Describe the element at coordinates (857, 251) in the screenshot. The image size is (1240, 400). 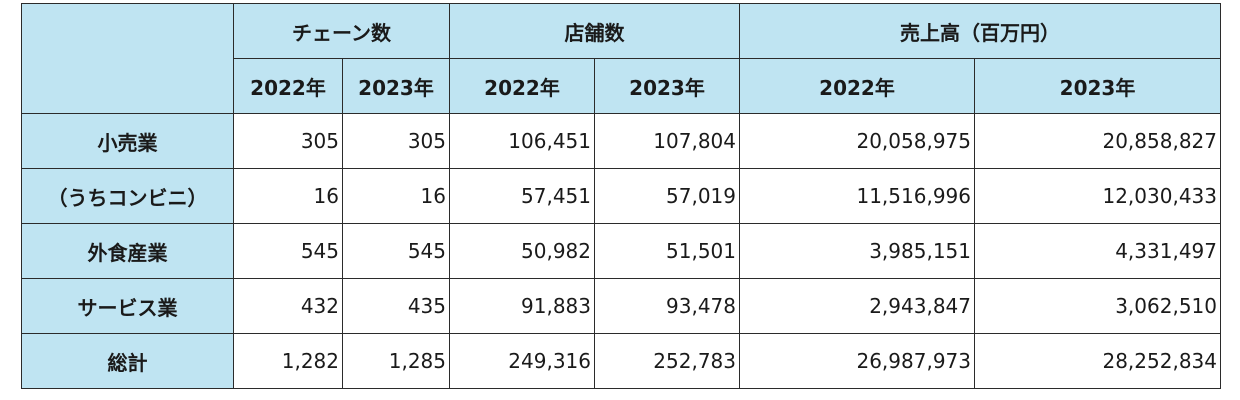
I see `table-cell: 3,985,151` at that location.